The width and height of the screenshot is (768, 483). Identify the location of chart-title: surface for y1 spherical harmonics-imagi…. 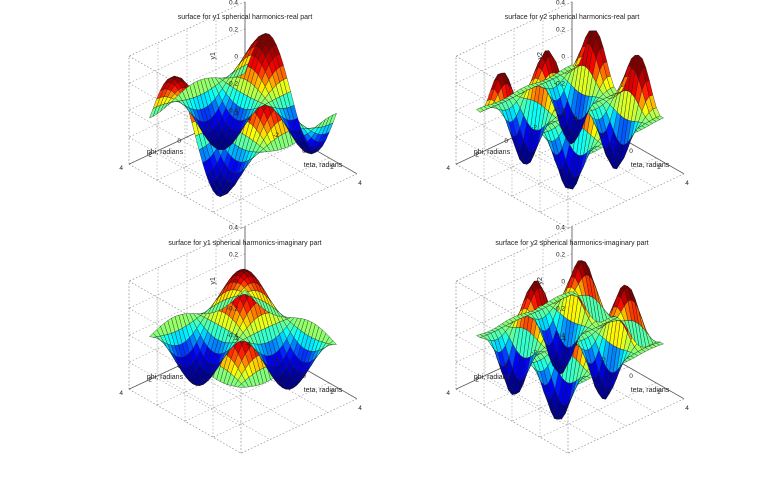
(244, 243).